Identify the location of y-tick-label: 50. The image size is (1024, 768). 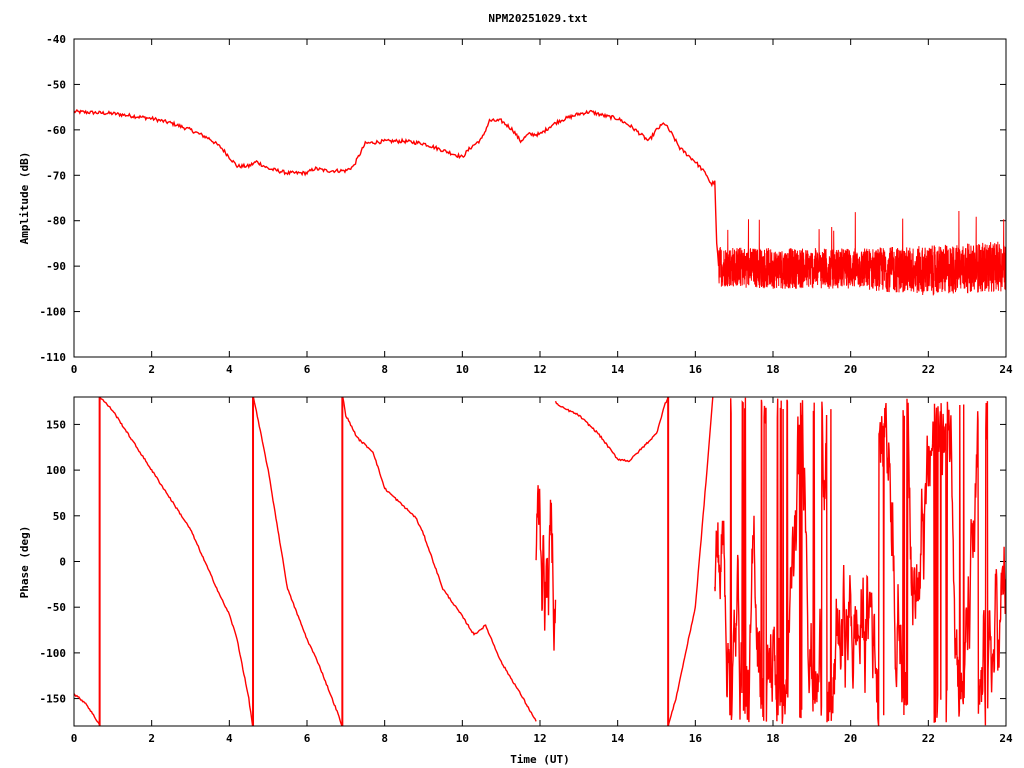
(59, 516).